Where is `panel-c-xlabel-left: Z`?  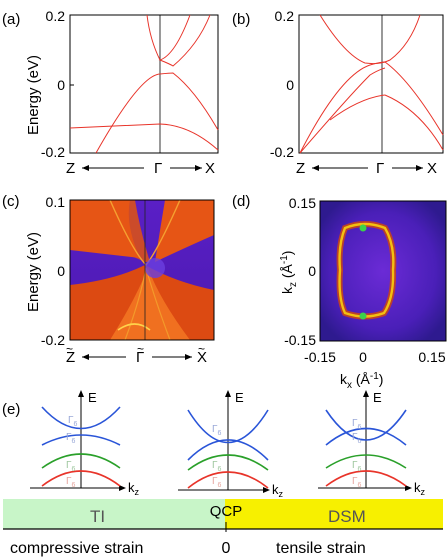
panel-c-xlabel-left: Z is located at coordinates (70, 357).